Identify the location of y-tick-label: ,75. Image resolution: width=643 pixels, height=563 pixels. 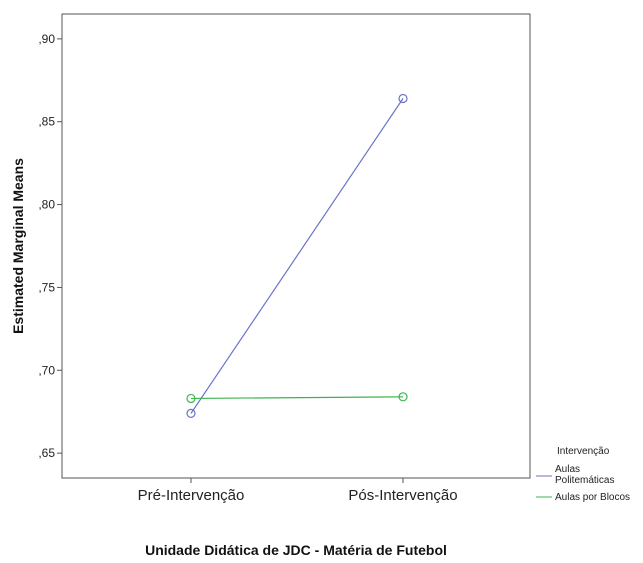
(46, 287).